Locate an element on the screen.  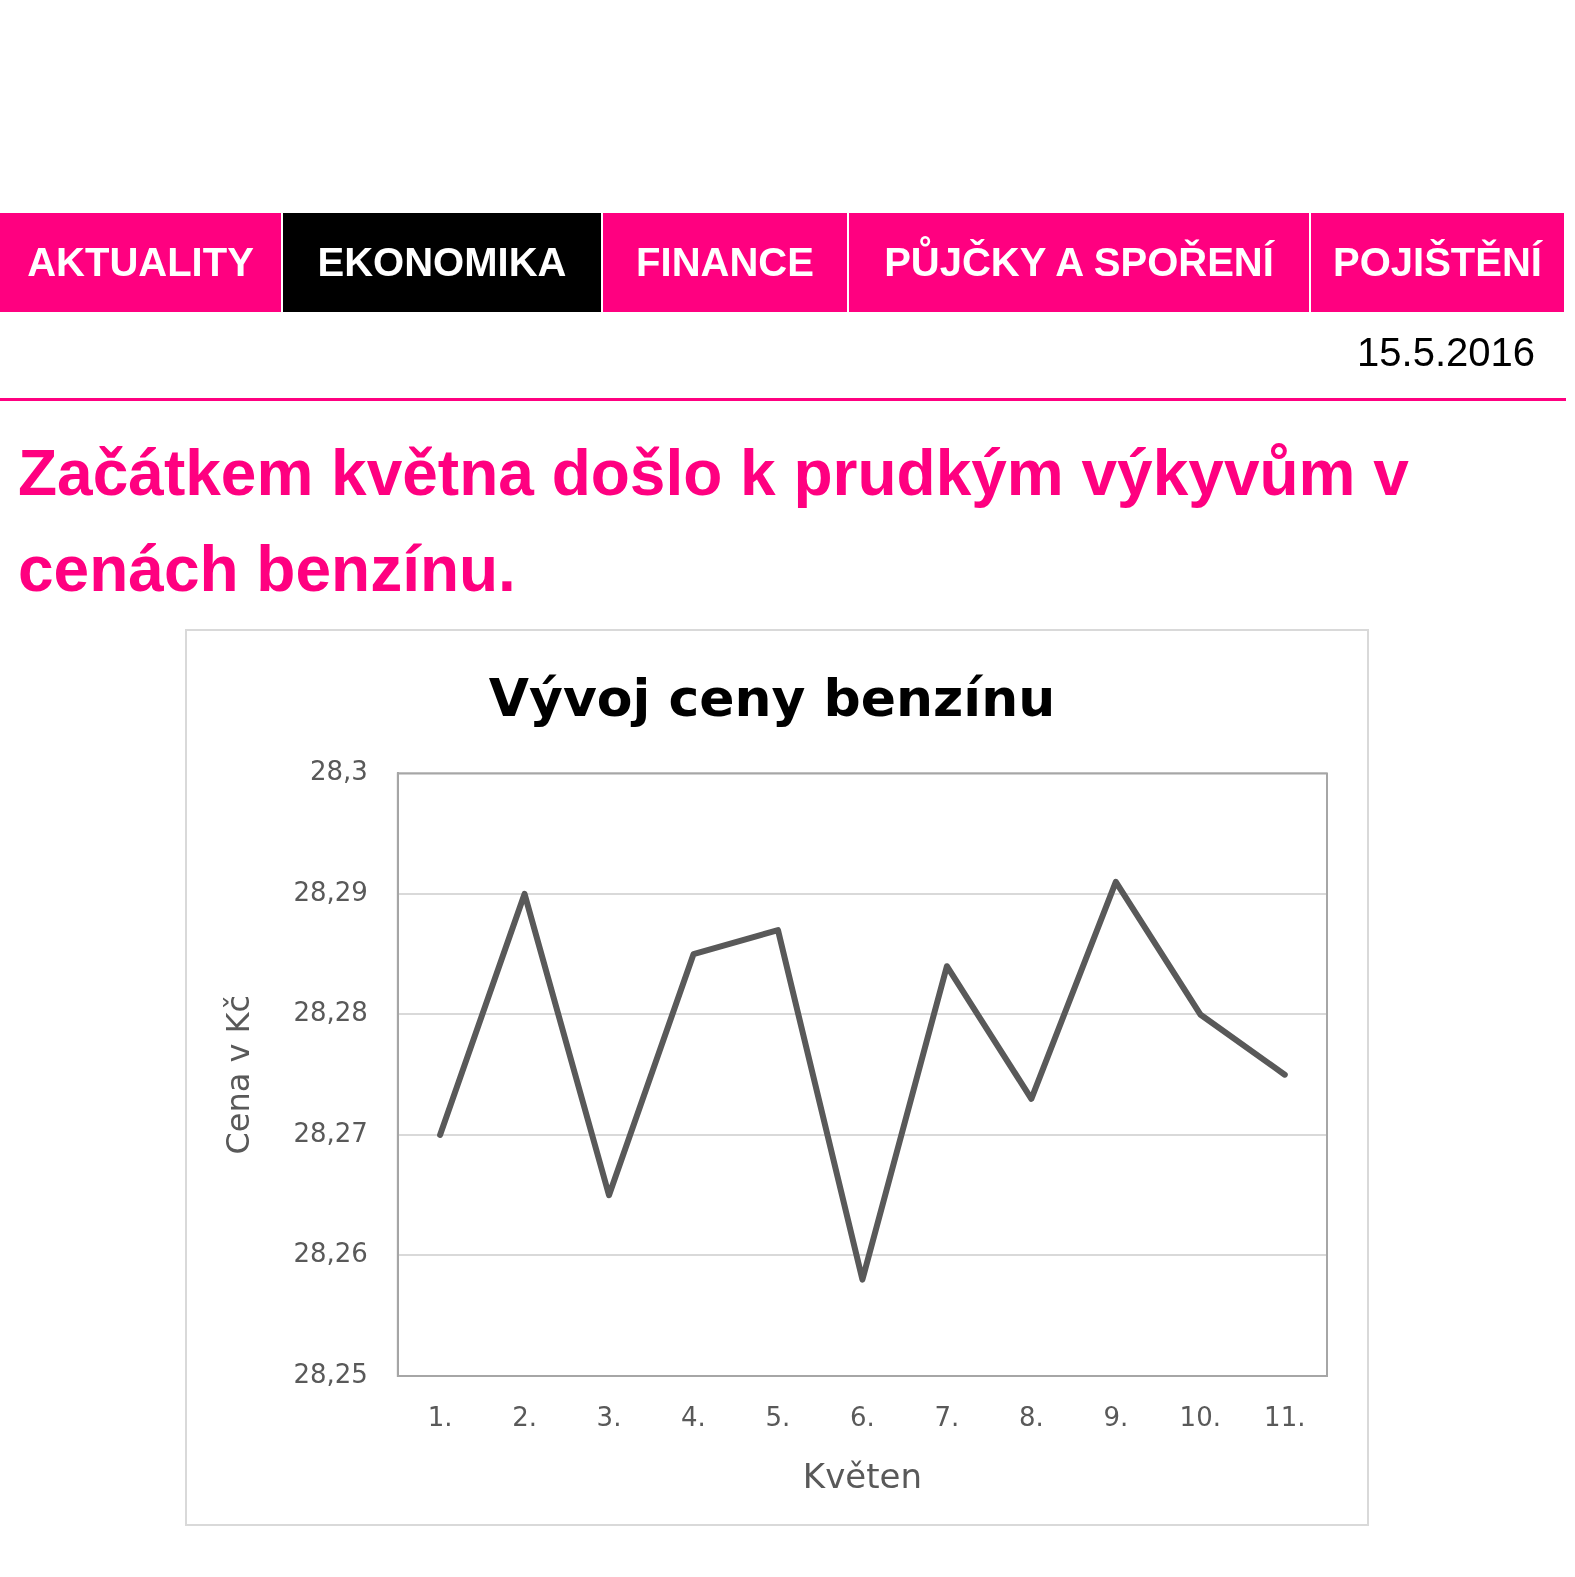
x-tick-label: 6. is located at coordinates (862, 1417).